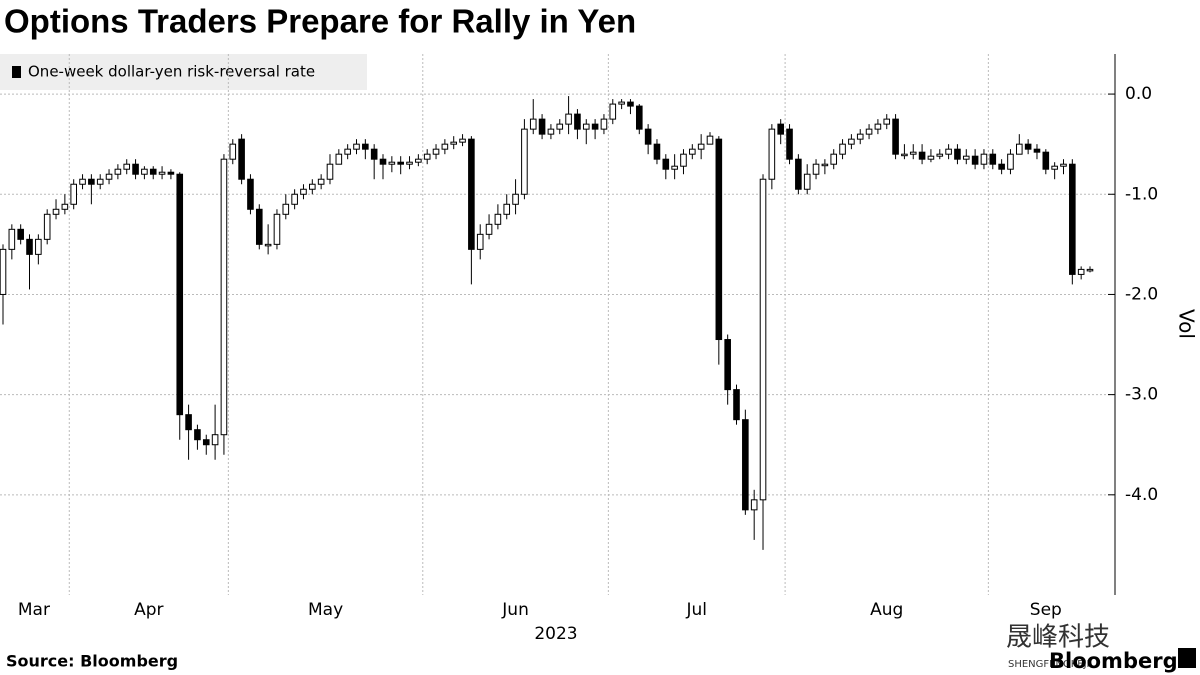 Image resolution: width=1200 pixels, height=675 pixels. I want to click on legend-label: One-week dollar-yen risk-reversal rate, so click(171, 72).